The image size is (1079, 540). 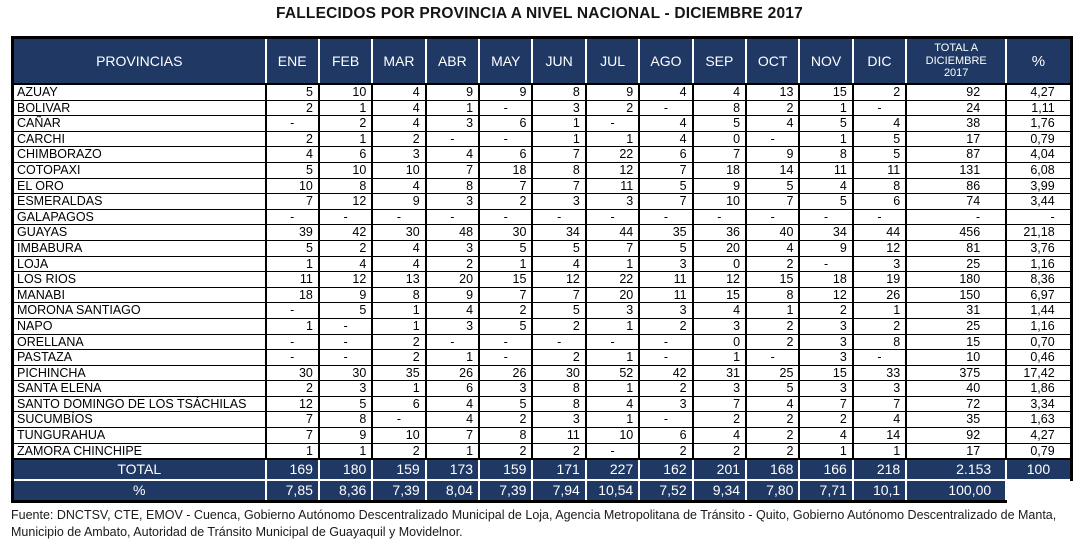 What do you see at coordinates (139, 420) in the screenshot?
I see `province-name: SUCUMBÍOS` at bounding box center [139, 420].